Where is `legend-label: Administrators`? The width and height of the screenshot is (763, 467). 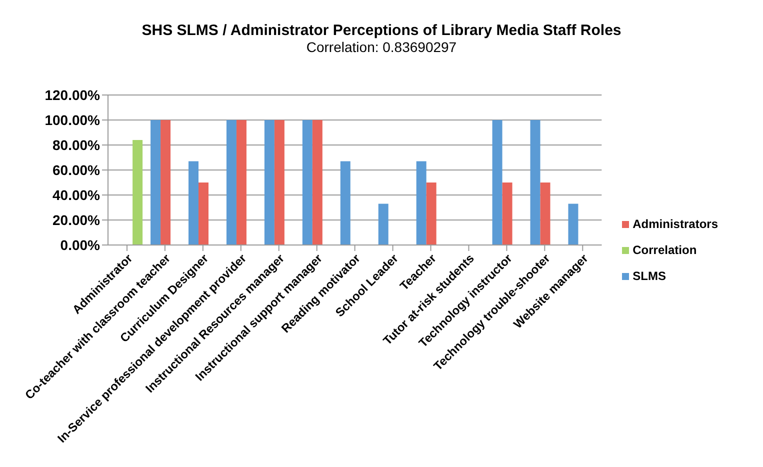 legend-label: Administrators is located at coordinates (675, 224).